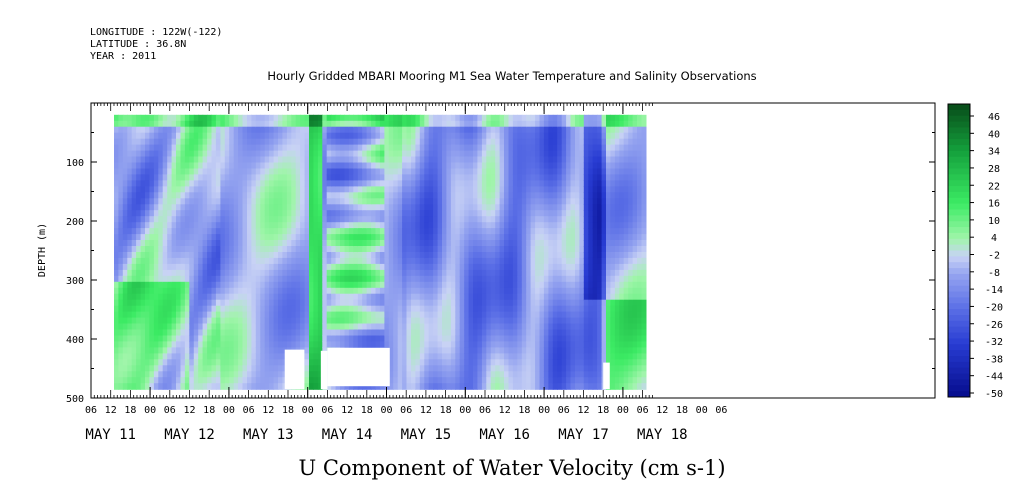 The width and height of the screenshot is (1009, 504). I want to click on longitude-label: LONGITUDE : 122W(-122), so click(156, 32).